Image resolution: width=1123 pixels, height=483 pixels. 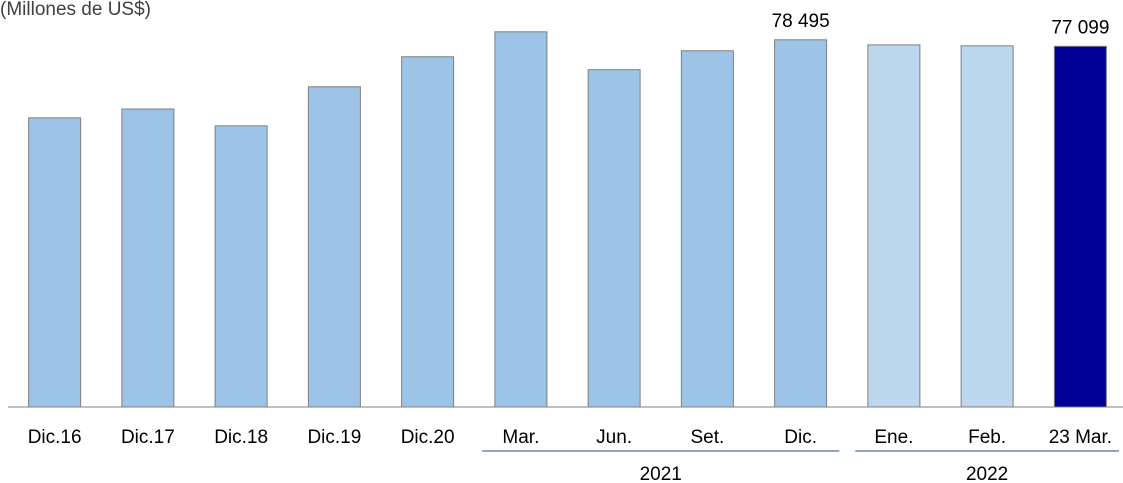 What do you see at coordinates (707, 437) in the screenshot?
I see `x-tick-label: Set.` at bounding box center [707, 437].